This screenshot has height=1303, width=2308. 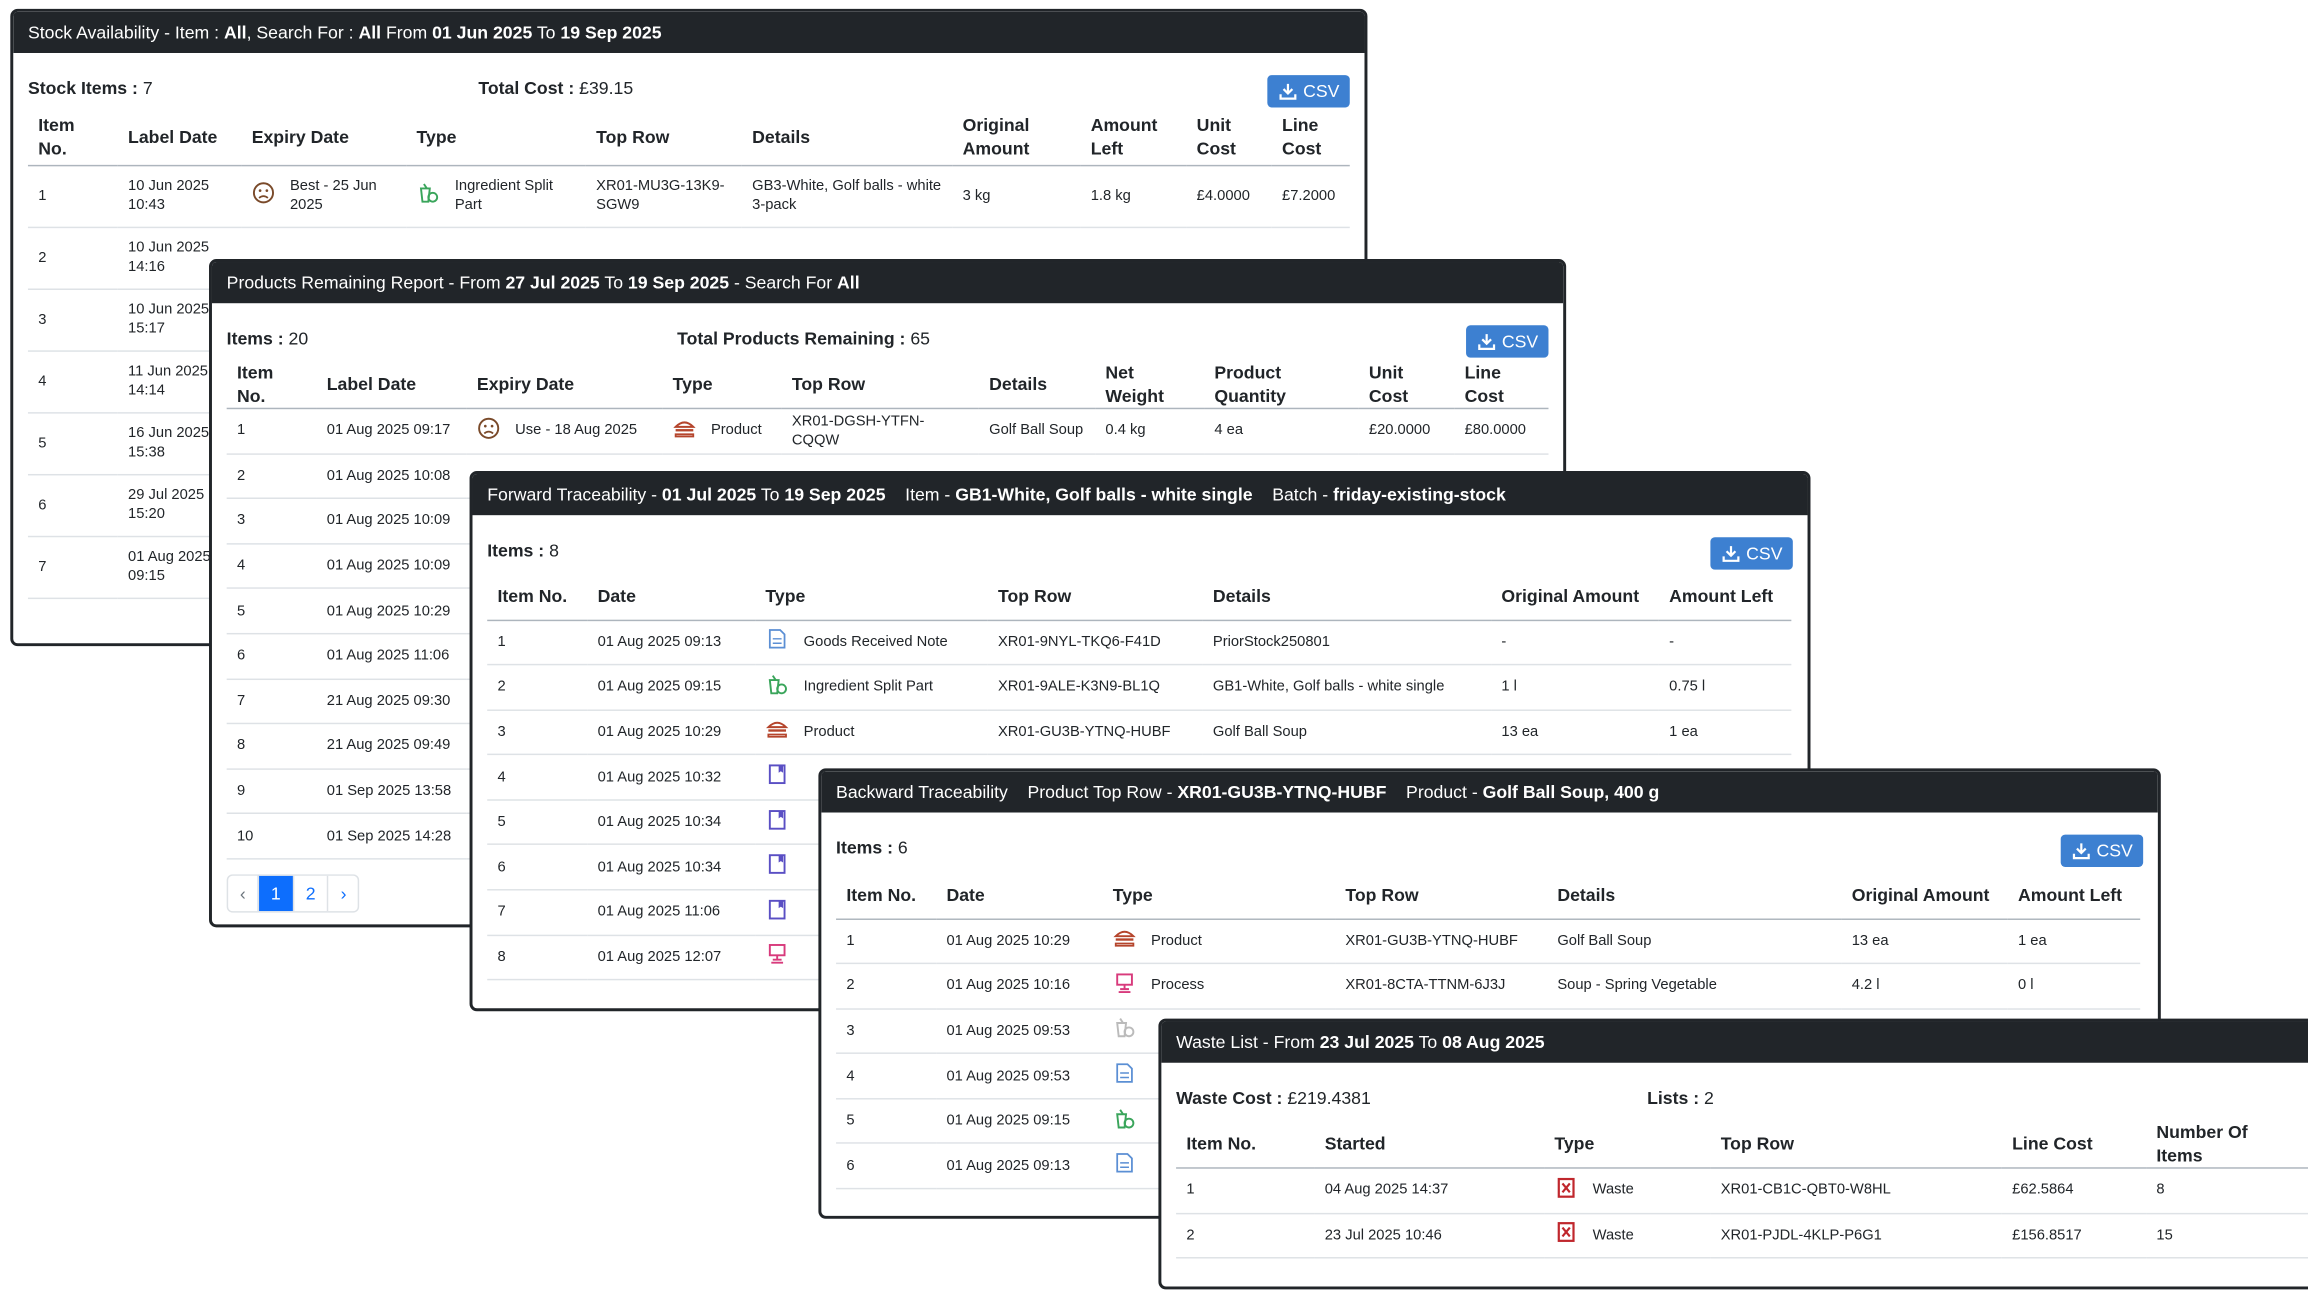 What do you see at coordinates (391, 656) in the screenshot?
I see `table-cell: 01 Aug 2025 11:06` at bounding box center [391, 656].